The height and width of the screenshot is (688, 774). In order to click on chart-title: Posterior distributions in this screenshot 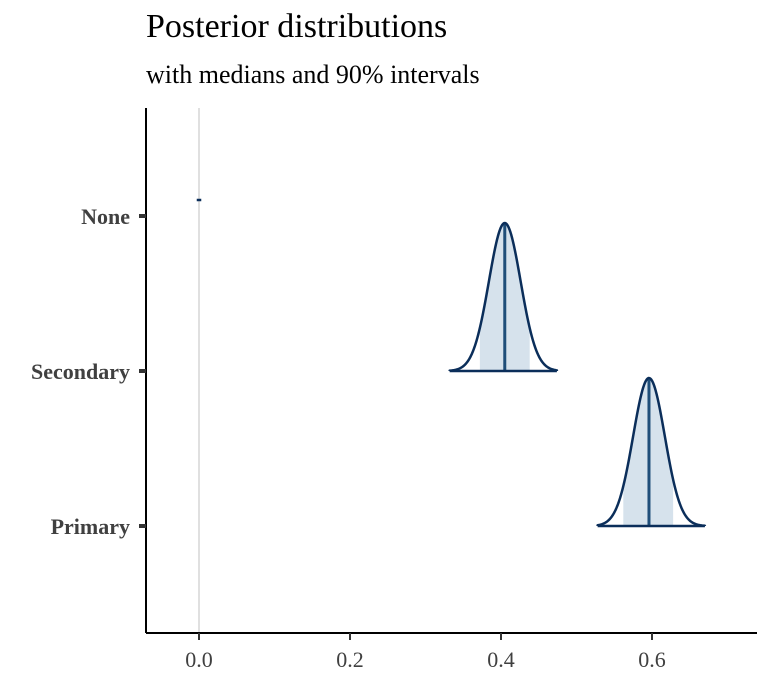, I will do `click(297, 26)`.